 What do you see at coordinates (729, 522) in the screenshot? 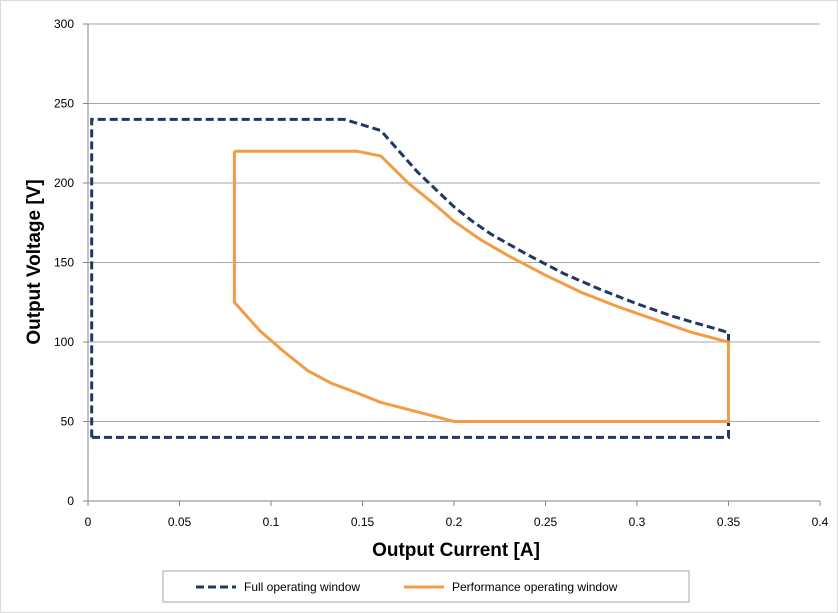
I see `x-tick-label: 0.35` at bounding box center [729, 522].